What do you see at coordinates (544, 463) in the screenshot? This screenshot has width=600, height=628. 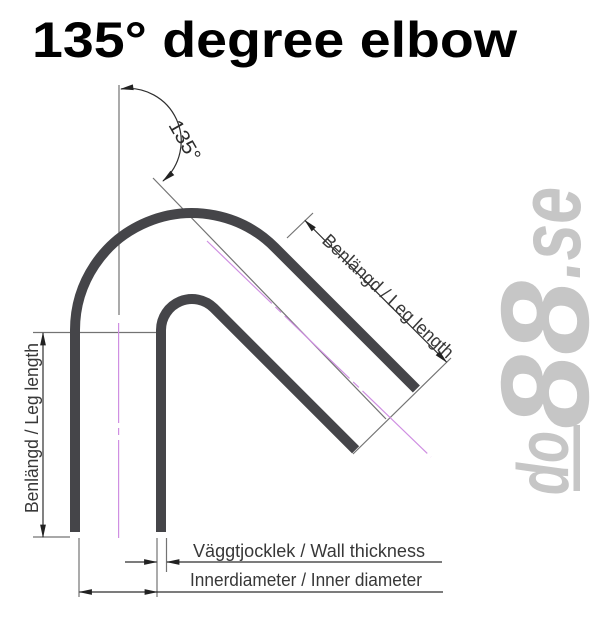 I see `watermark-prefix: do` at bounding box center [544, 463].